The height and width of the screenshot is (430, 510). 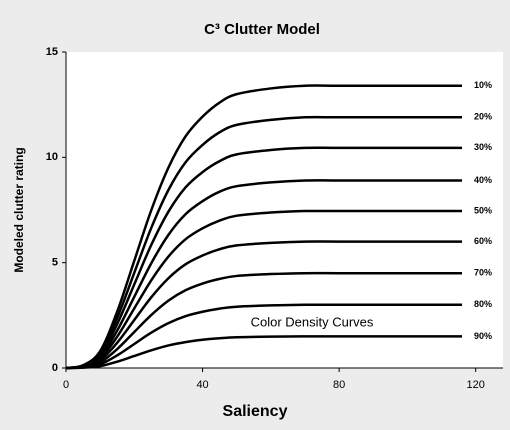 I want to click on series-label: 80%, so click(x=483, y=304).